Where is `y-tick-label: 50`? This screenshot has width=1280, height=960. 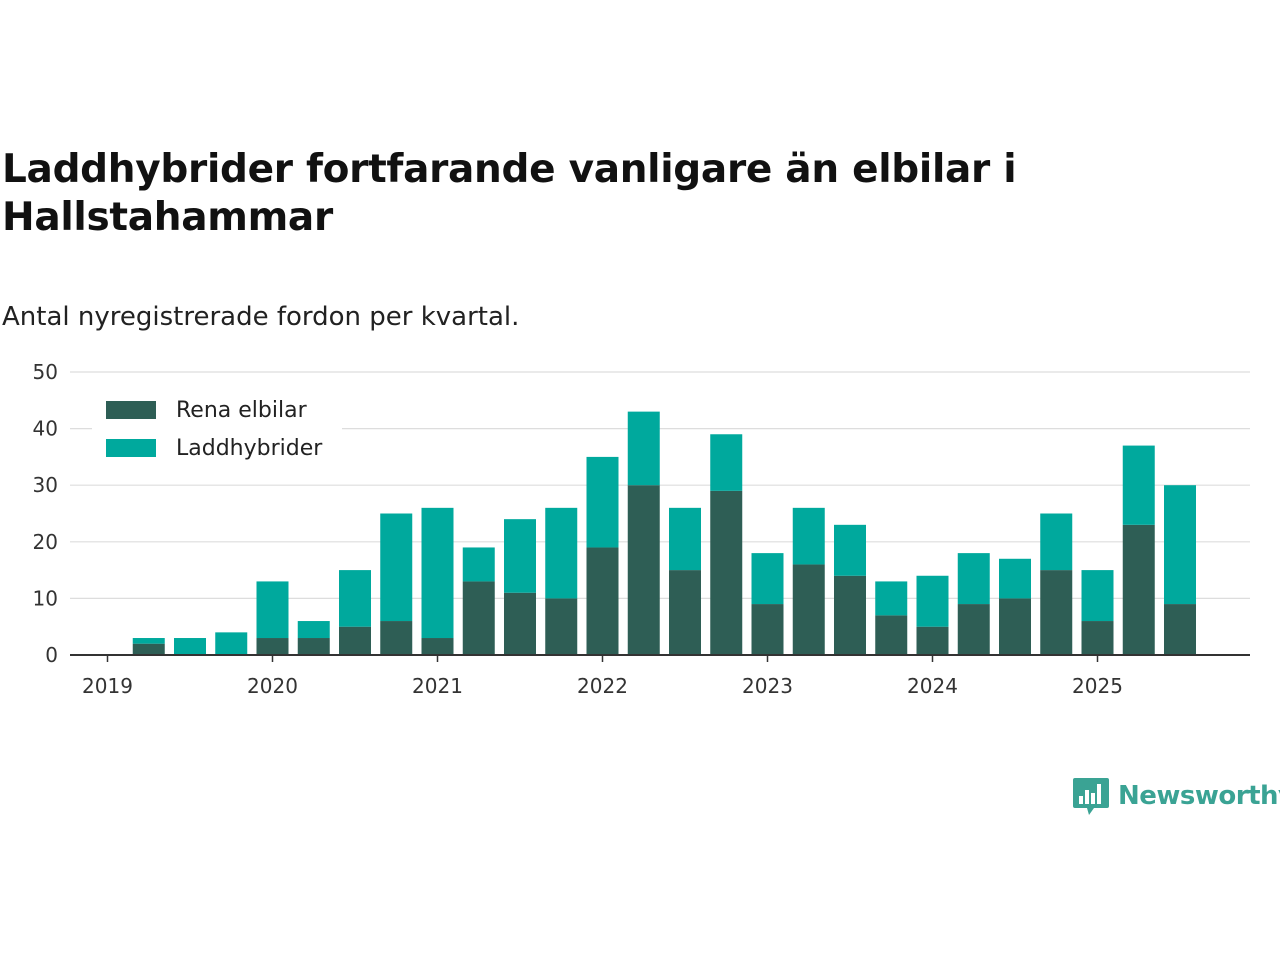
y-tick-label: 50 is located at coordinates (45, 372).